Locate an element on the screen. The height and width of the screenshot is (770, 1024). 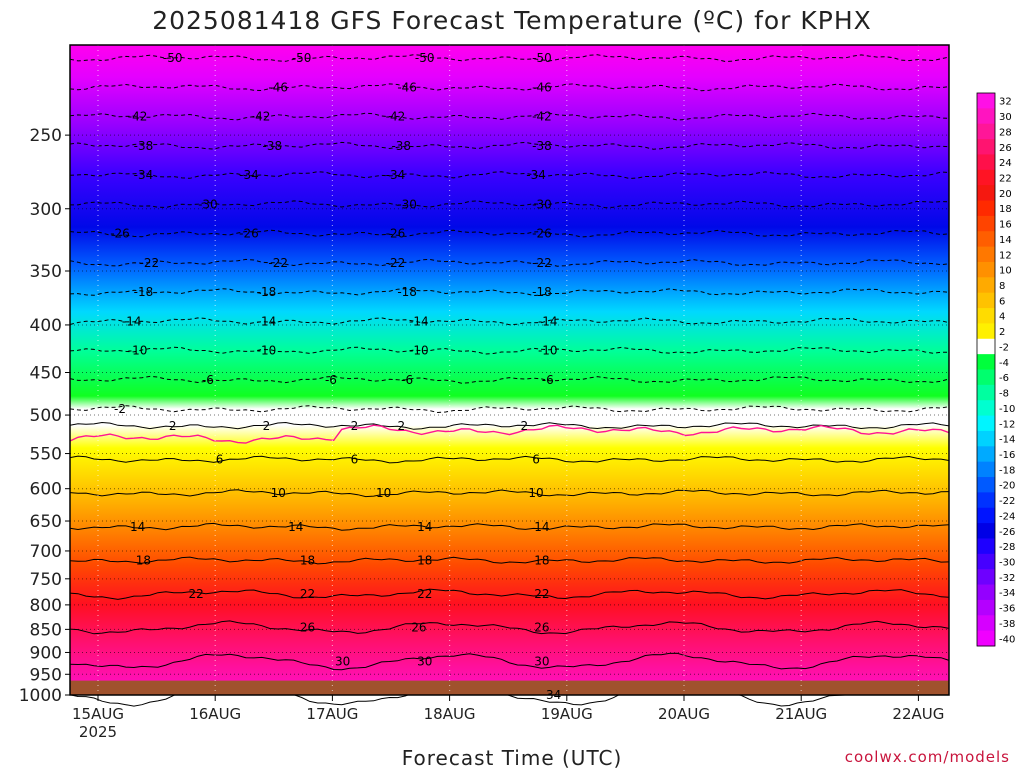
y-tick-label: 400 is located at coordinates (46, 326).